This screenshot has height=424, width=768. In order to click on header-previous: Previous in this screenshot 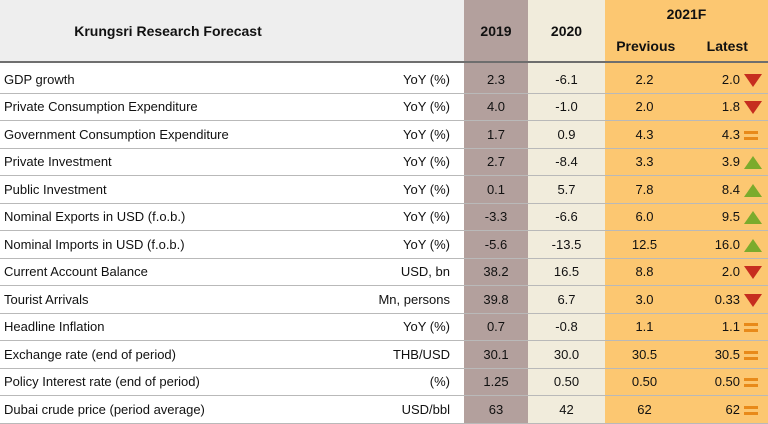, I will do `click(646, 46)`.